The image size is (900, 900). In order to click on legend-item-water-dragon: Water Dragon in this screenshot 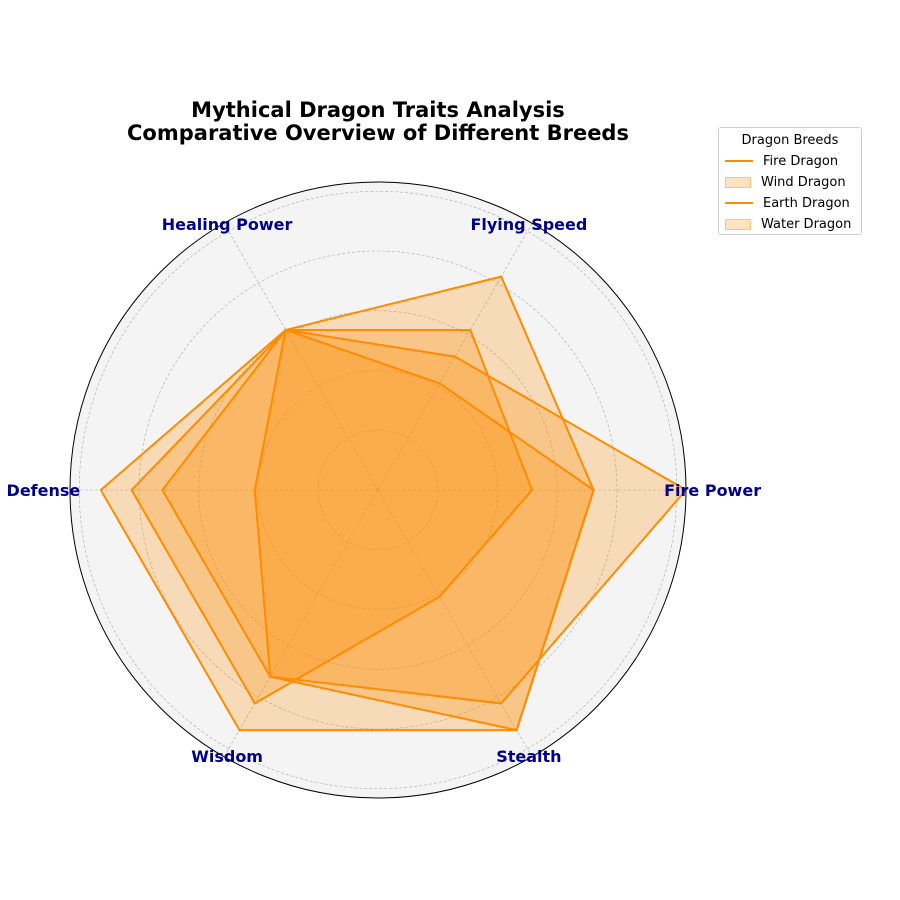, I will do `click(788, 224)`.